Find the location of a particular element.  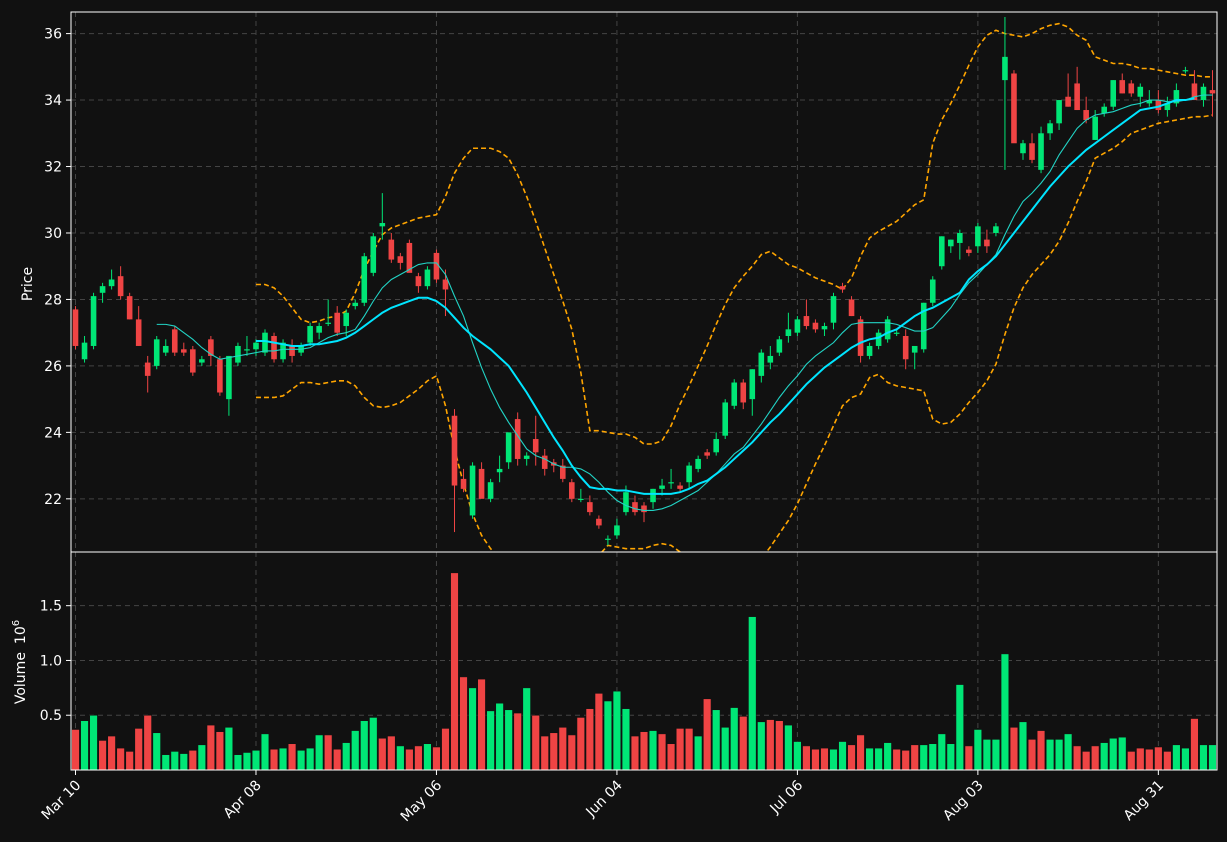

volume-label-text: Volume is located at coordinates (21, 678).